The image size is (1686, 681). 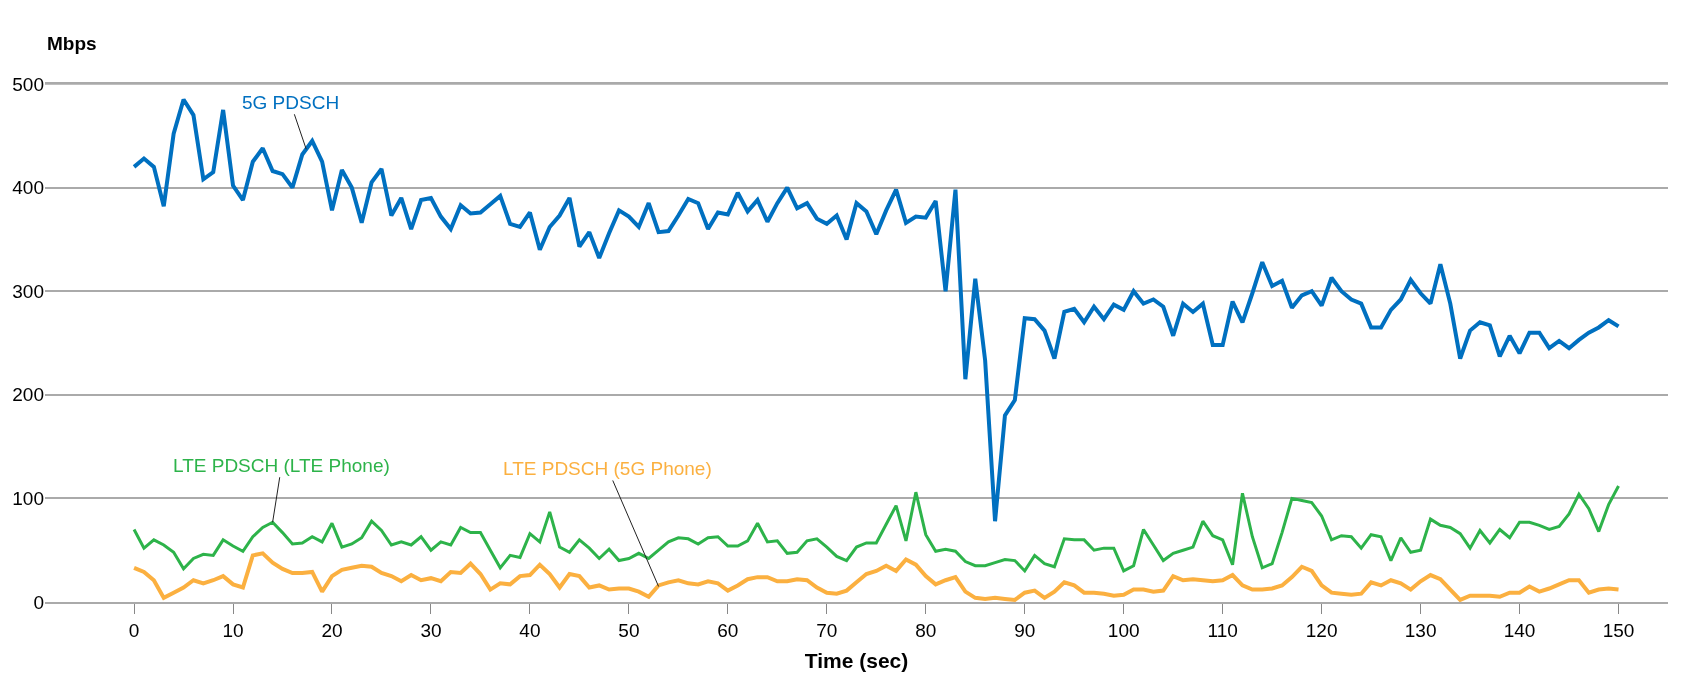 I want to click on x-tick-label: 40, so click(x=530, y=630).